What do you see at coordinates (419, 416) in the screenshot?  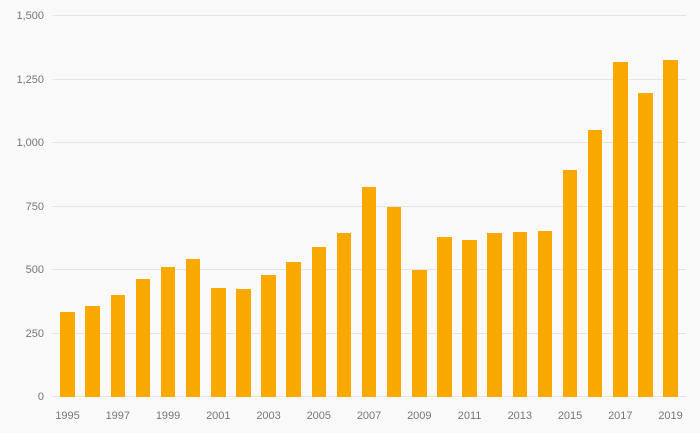 I see `x-axis-tick-label: 2009` at bounding box center [419, 416].